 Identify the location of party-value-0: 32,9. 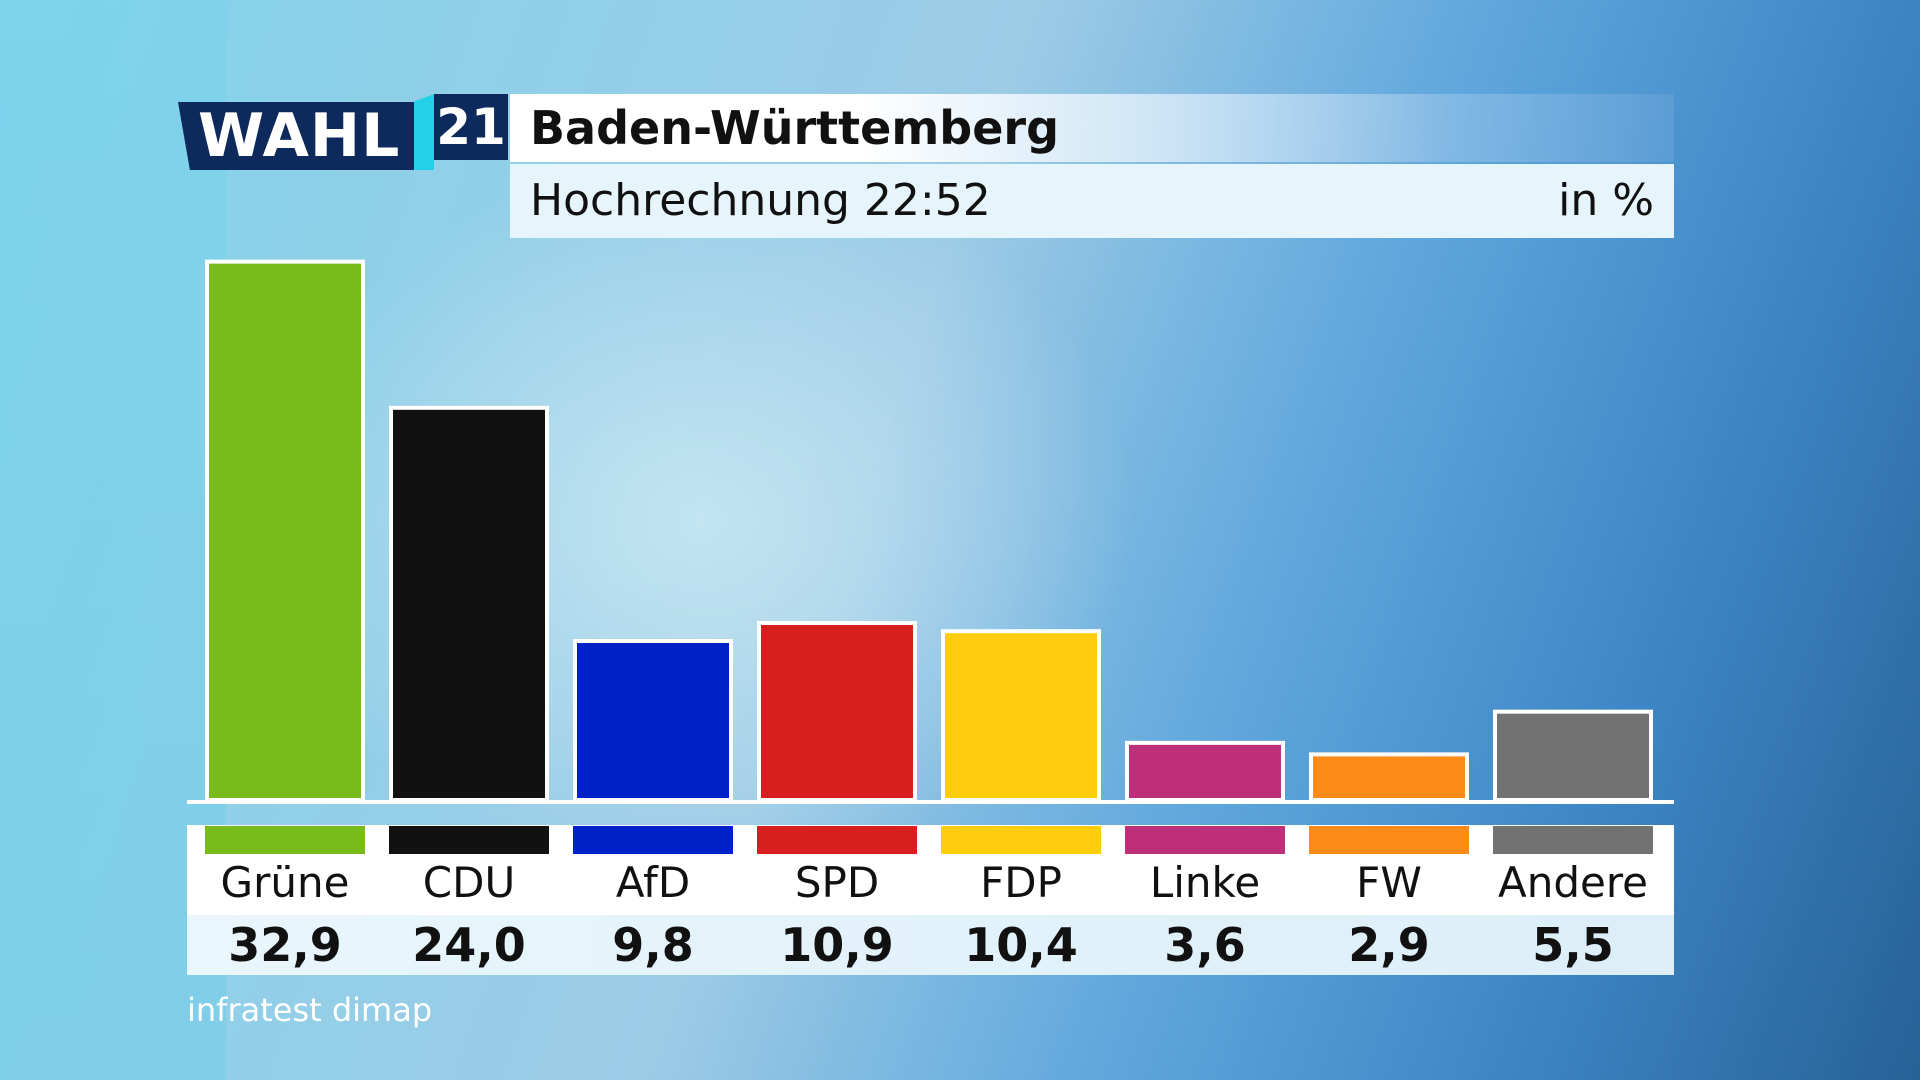
(285, 945).